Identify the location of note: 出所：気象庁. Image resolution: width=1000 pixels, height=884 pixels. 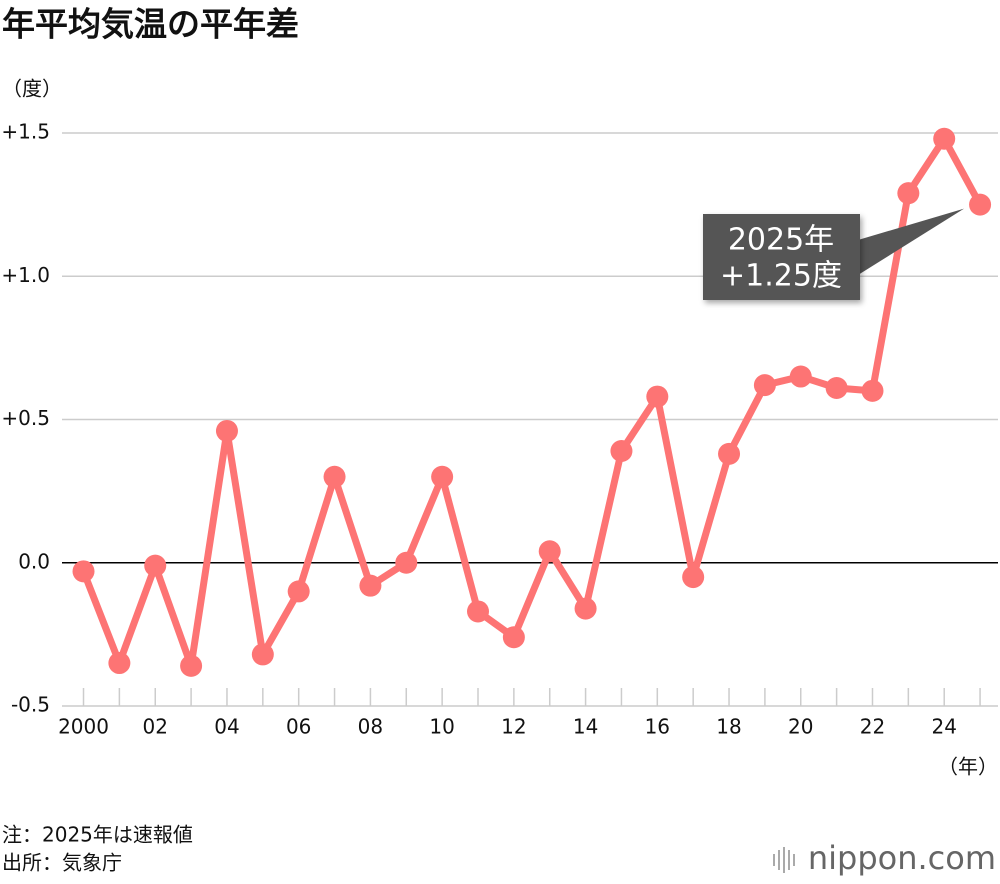
(62, 863).